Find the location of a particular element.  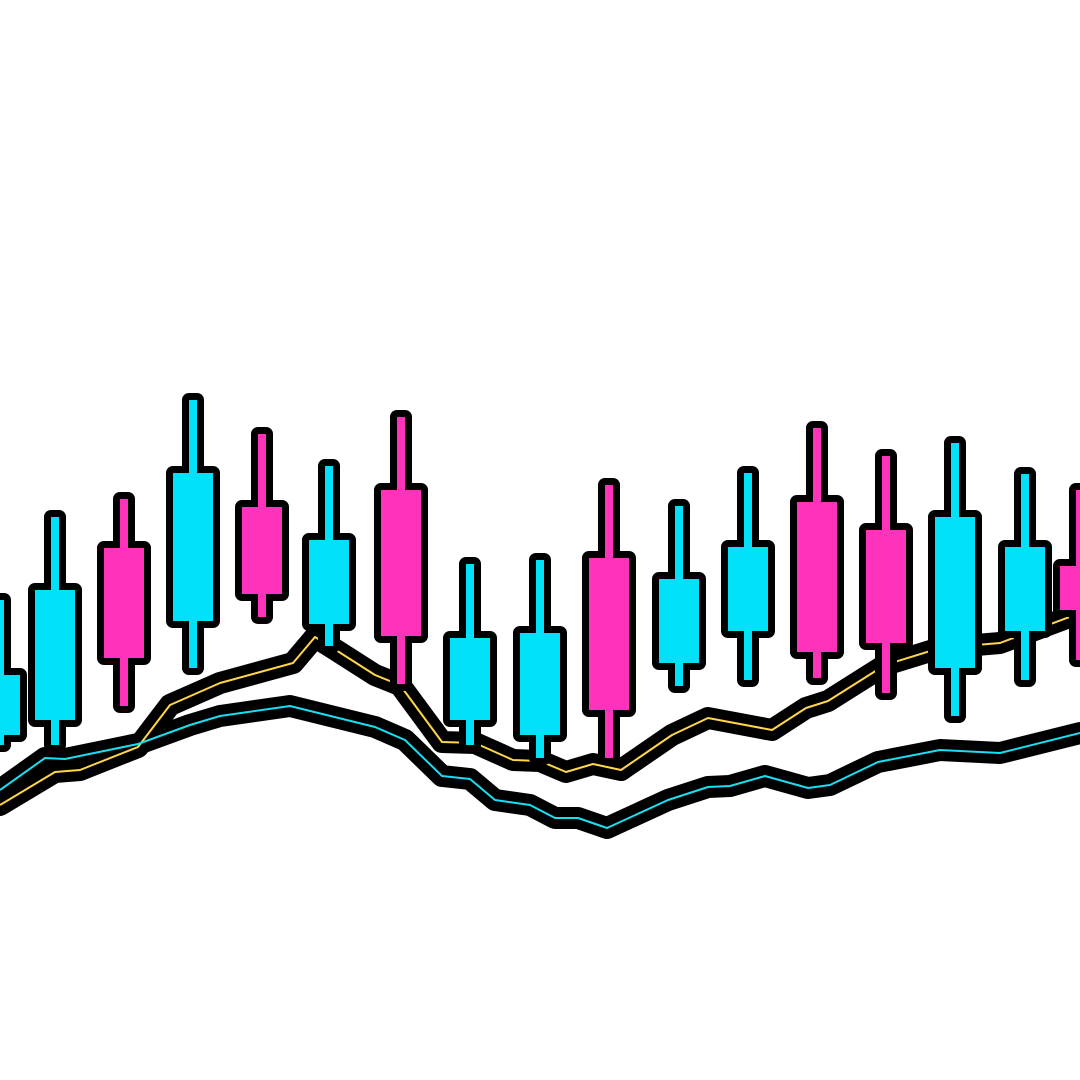

moving-average-line is located at coordinates (540, 767).